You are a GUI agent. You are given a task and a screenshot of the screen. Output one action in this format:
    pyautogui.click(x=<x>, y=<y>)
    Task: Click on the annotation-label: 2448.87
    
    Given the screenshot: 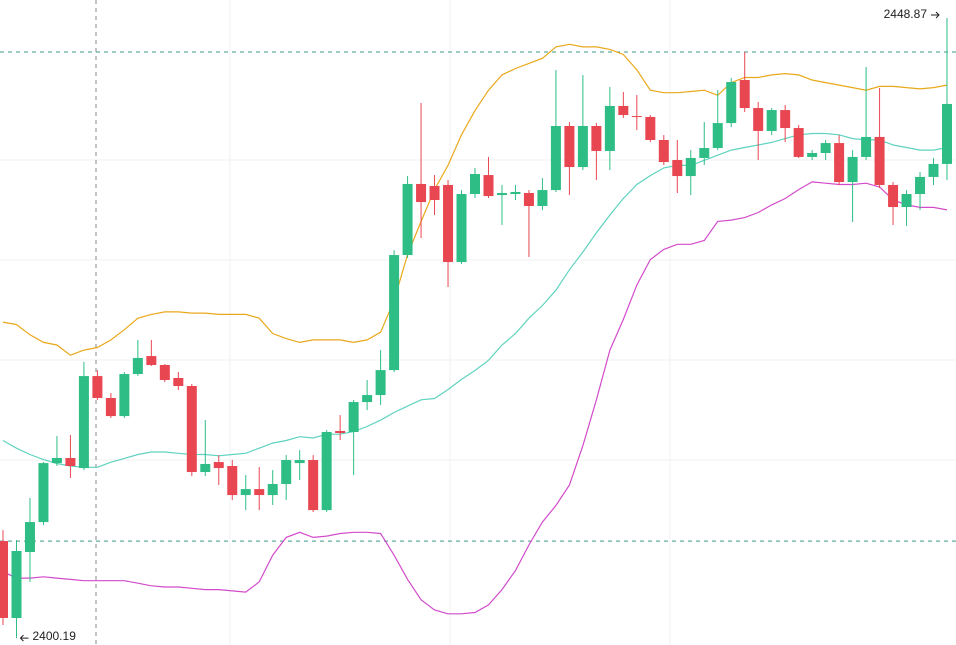 What is the action you would take?
    pyautogui.click(x=906, y=14)
    